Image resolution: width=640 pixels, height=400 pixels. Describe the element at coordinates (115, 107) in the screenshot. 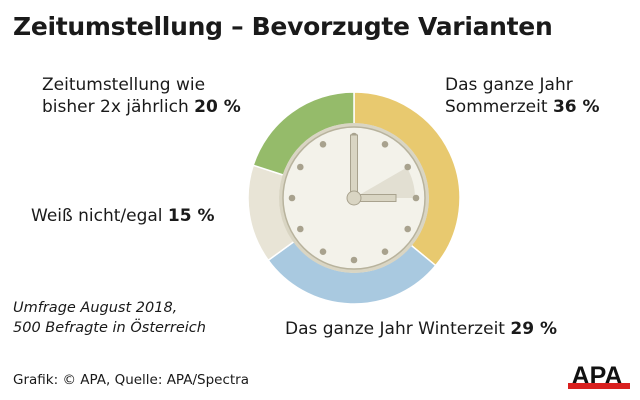

I see `label-line: bisher 2x jährlich` at that location.